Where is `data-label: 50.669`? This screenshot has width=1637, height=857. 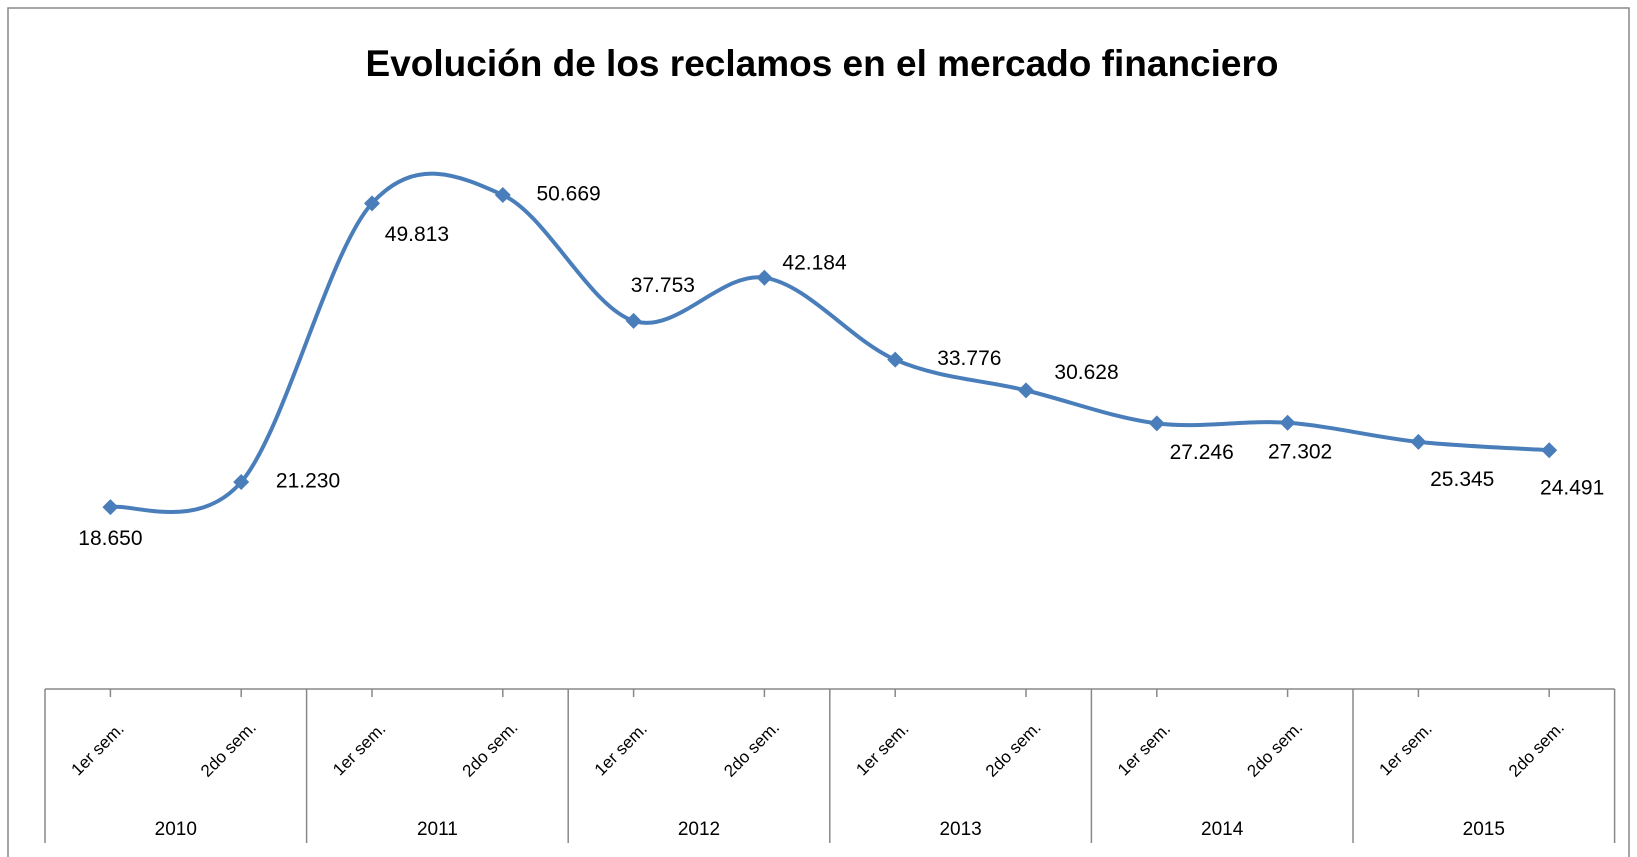 data-label: 50.669 is located at coordinates (568, 194).